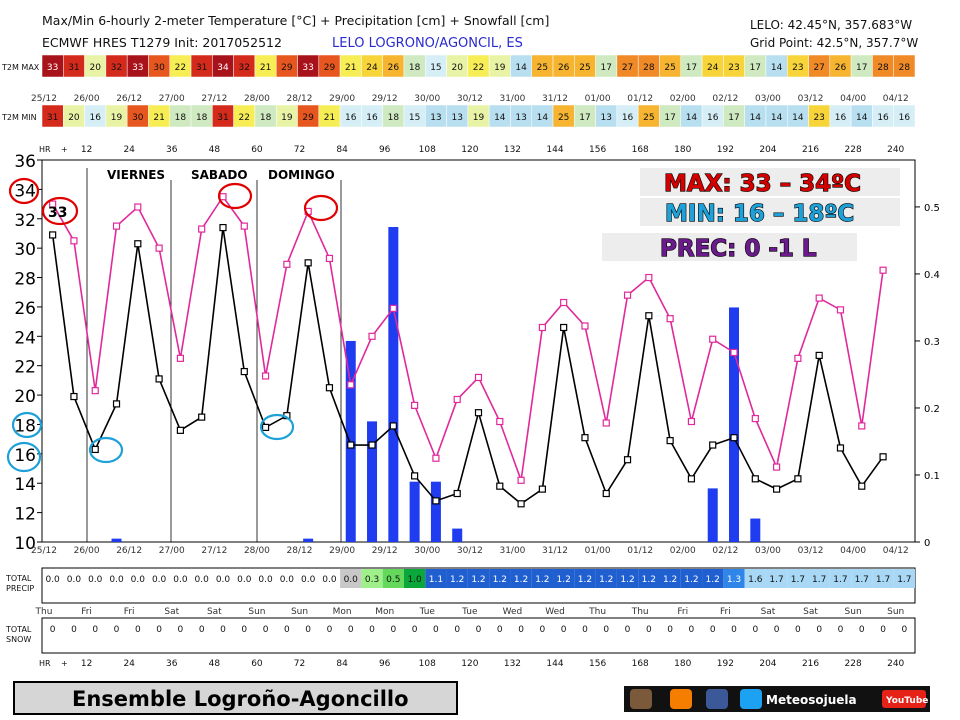 Image resolution: width=960 pixels, height=720 pixels. What do you see at coordinates (138, 118) in the screenshot?
I see `min-cell-value: 30` at bounding box center [138, 118].